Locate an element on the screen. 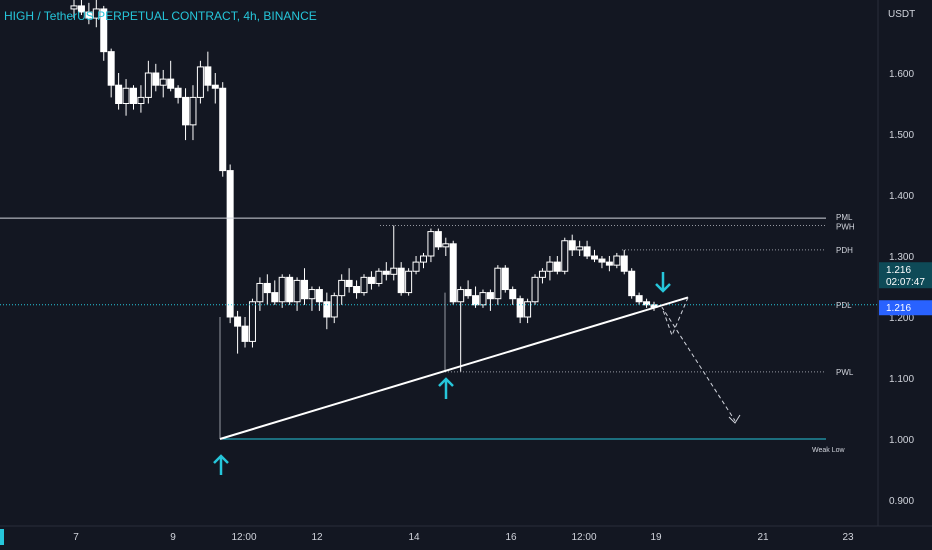 The image size is (932, 550). level-pwh-label: PWH is located at coordinates (845, 227).